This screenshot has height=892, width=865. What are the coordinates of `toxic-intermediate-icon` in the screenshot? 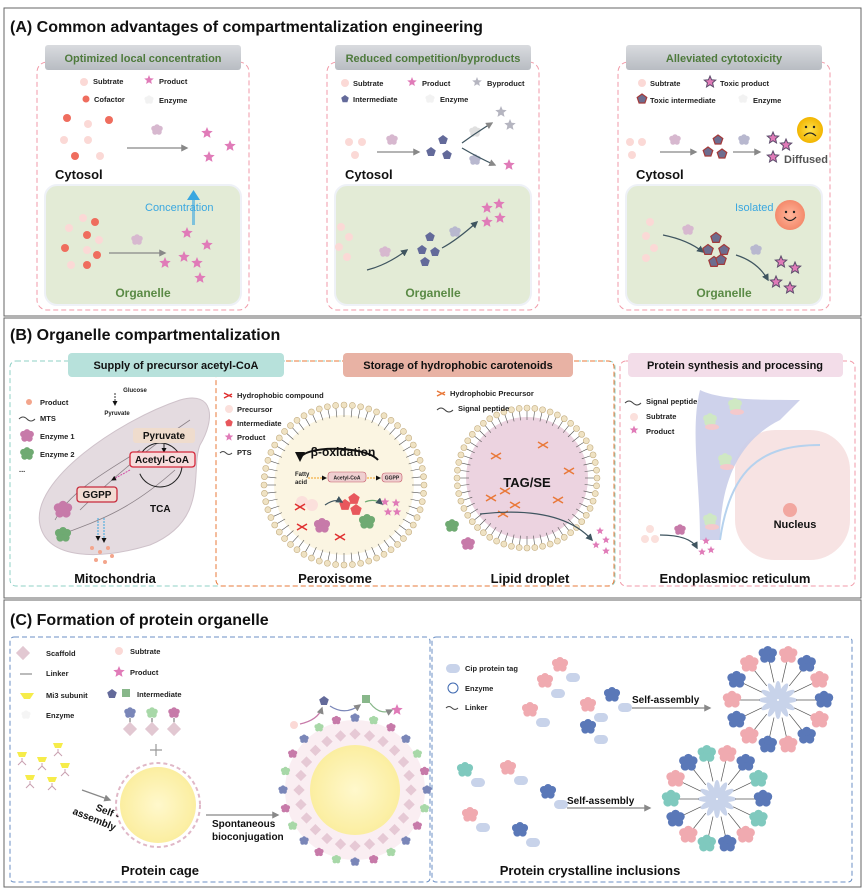 It's located at (722, 153).